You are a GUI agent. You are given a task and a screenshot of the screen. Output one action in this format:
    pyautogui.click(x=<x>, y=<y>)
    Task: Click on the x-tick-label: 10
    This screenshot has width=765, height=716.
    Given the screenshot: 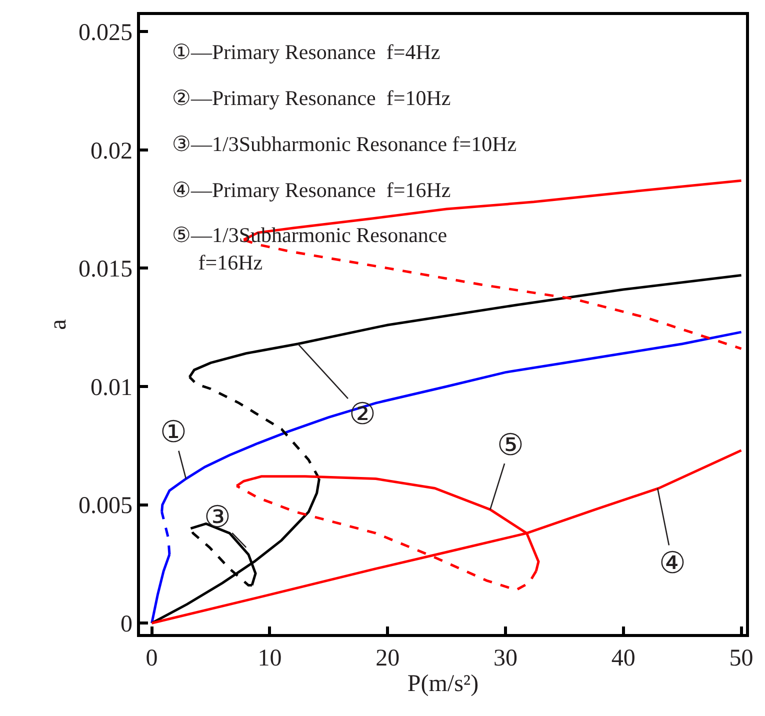 What is the action you would take?
    pyautogui.click(x=270, y=659)
    